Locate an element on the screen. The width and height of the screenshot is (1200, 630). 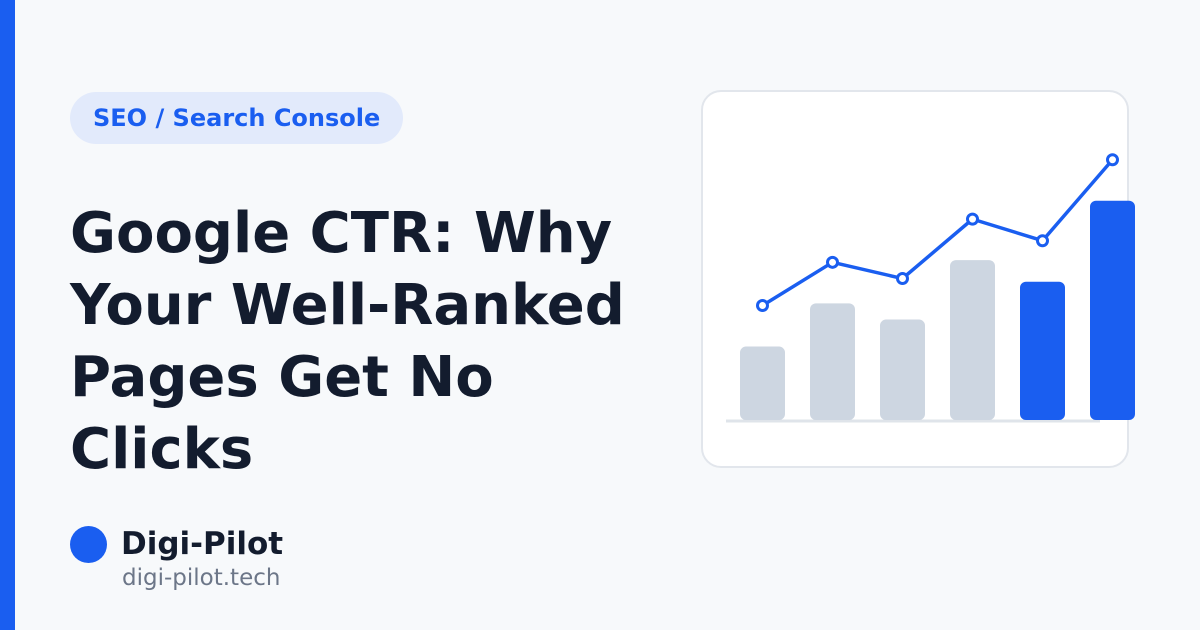
growth-chart is located at coordinates (930, 288).